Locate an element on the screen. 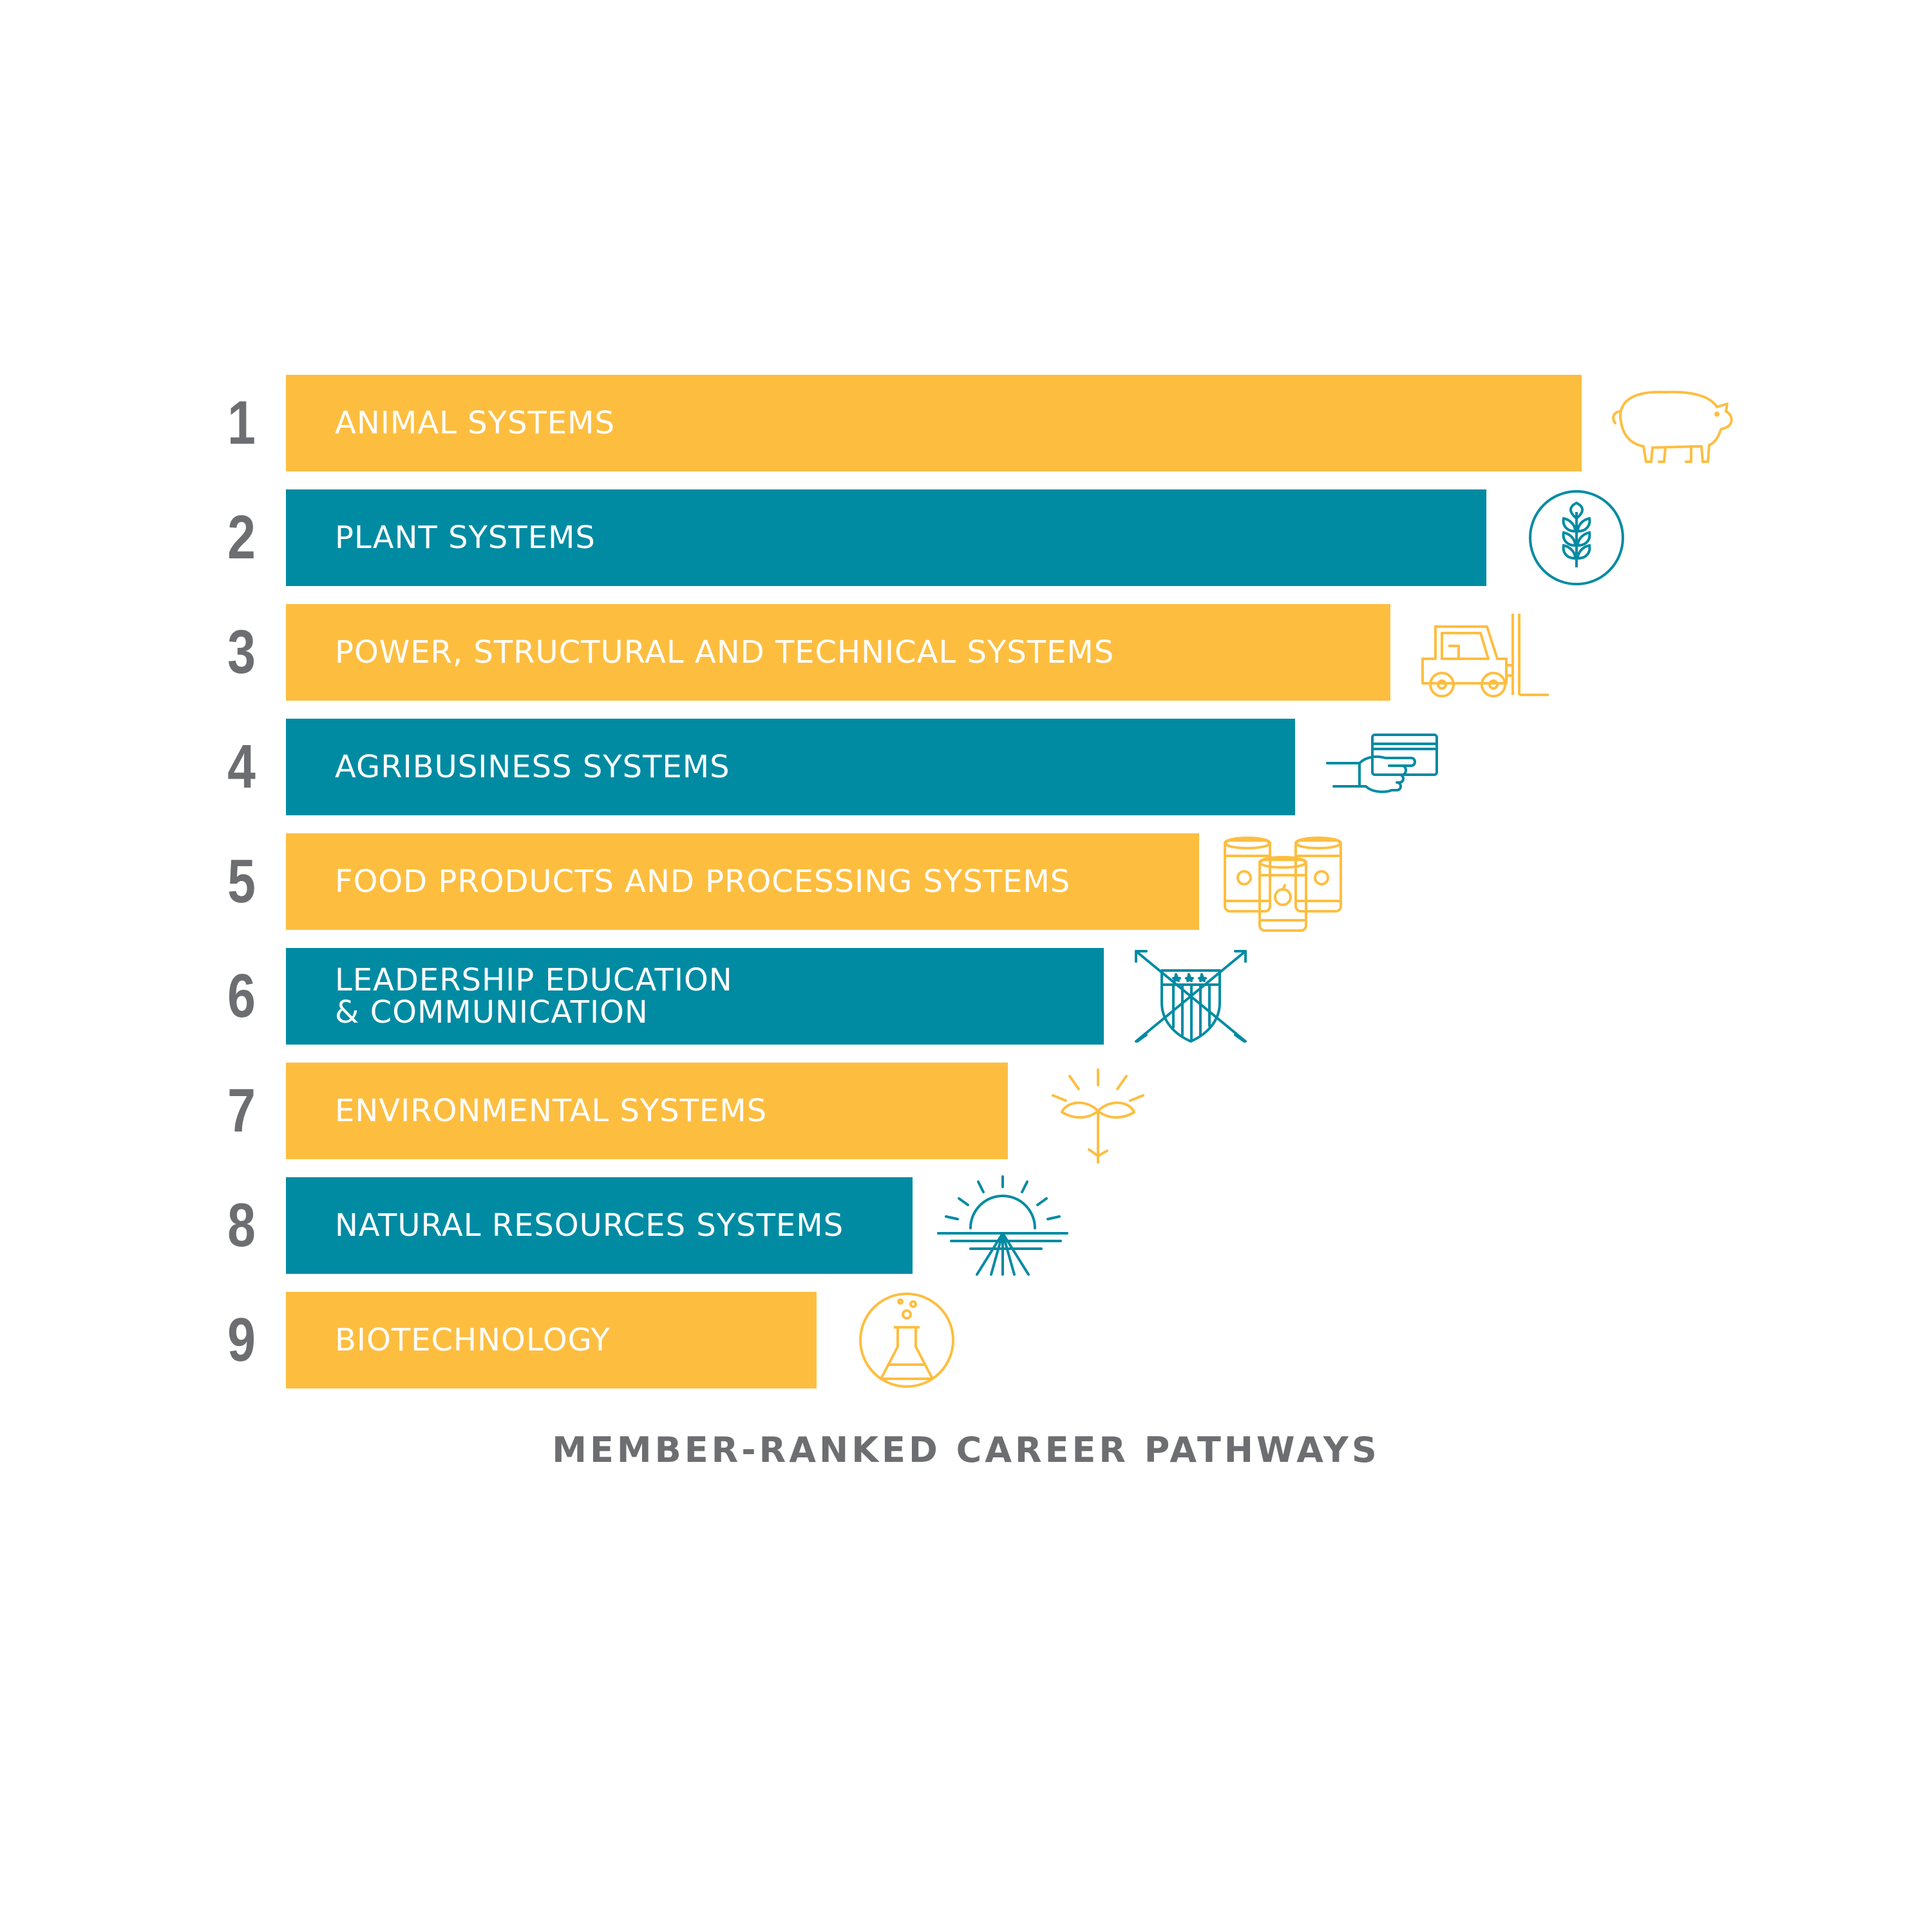 The width and height of the screenshot is (1932, 1932). bar: LEADERSHIP EDUCATION & COMMUNICATION is located at coordinates (695, 997).